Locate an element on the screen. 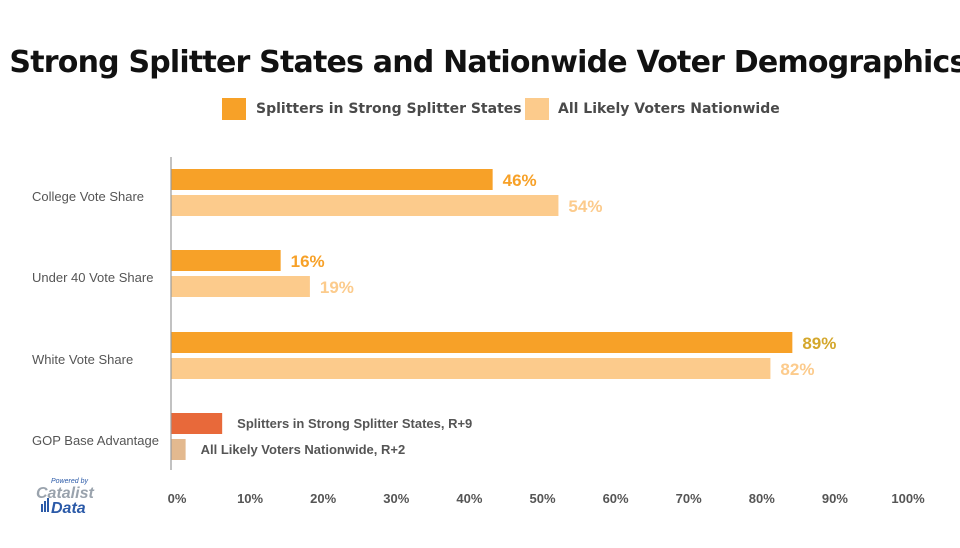 Image resolution: width=960 pixels, height=548 pixels. x-tick-label: 90% is located at coordinates (835, 498).